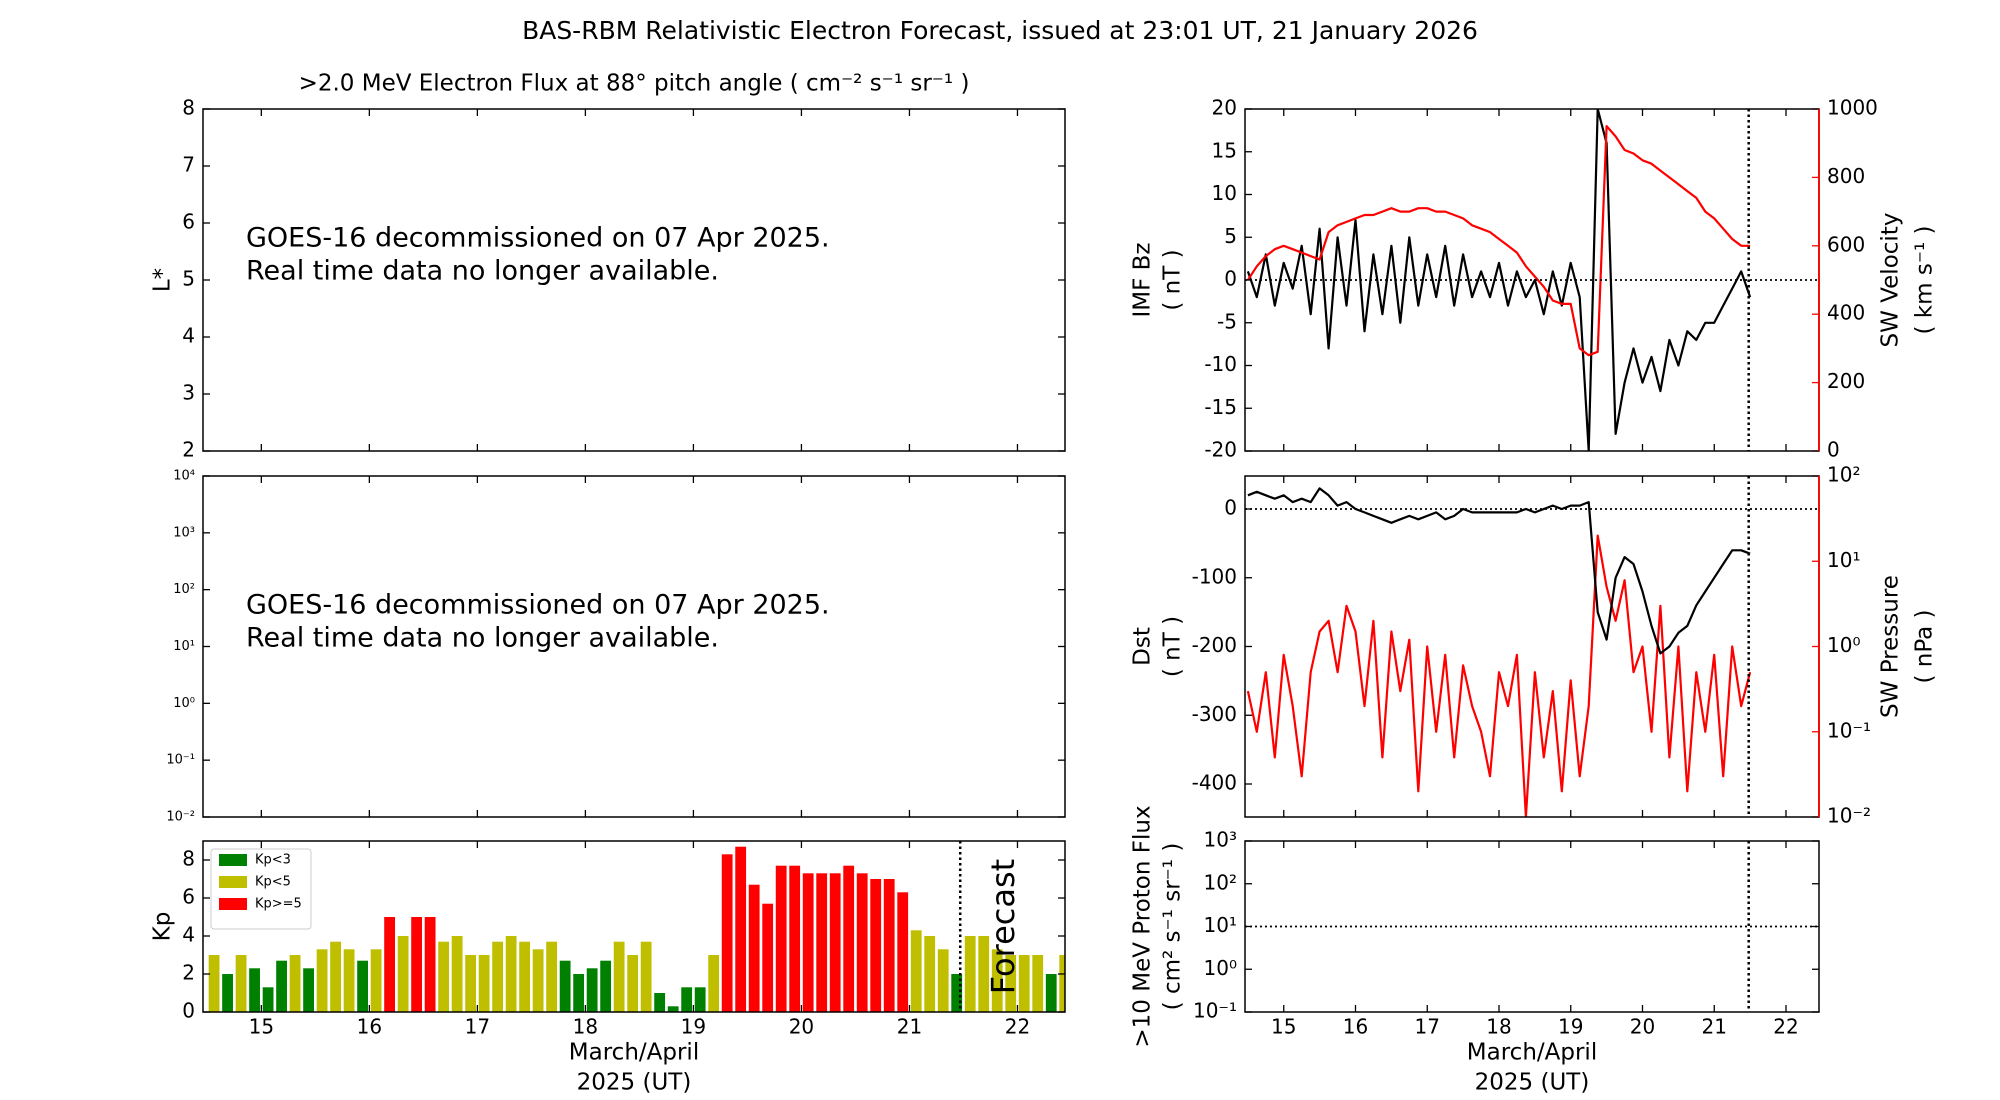 This screenshot has height=1100, width=2000. What do you see at coordinates (1849, 730) in the screenshot?
I see `y2-tick-label: 10⁻¹` at bounding box center [1849, 730].